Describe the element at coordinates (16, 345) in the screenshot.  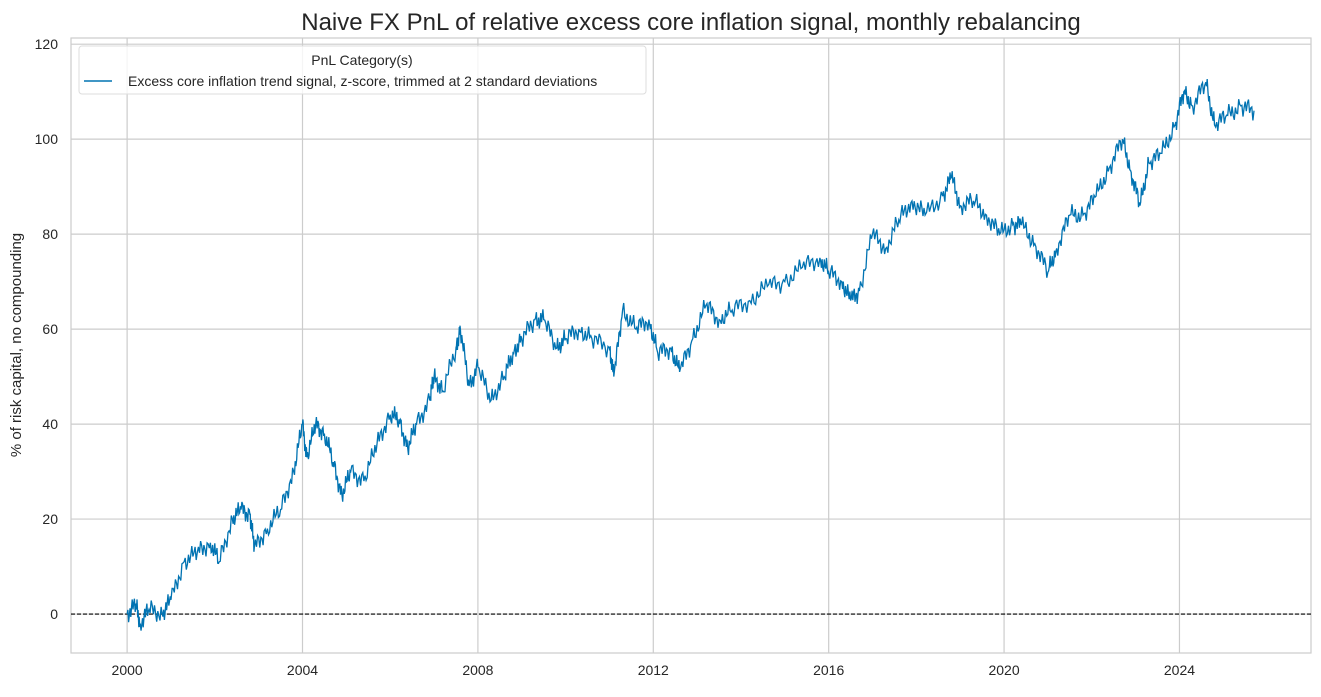
I see `y-axis-label: % of risk capital, no compounding` at that location.